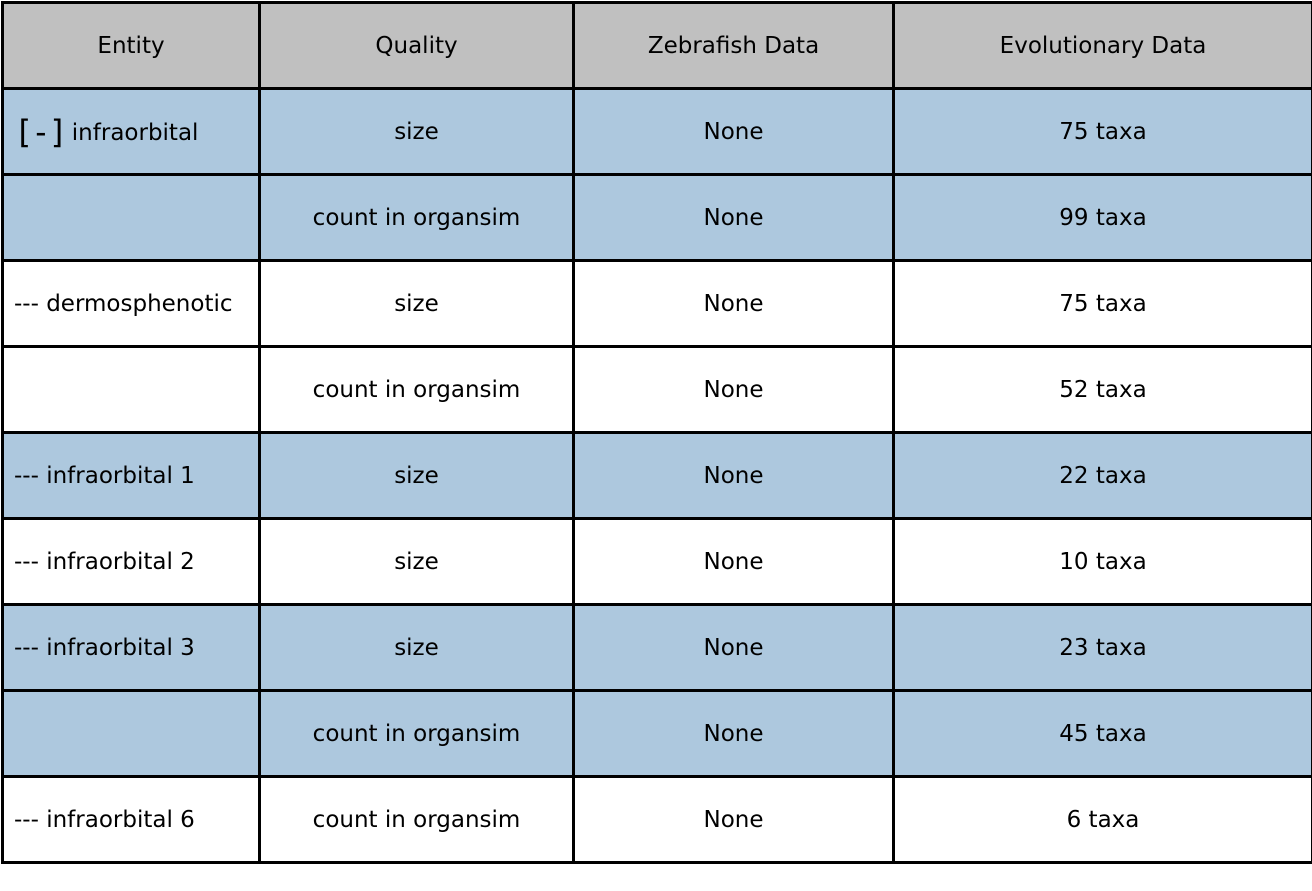  Describe the element at coordinates (40, 132) in the screenshot. I see `collapse-toggle: [-]` at that location.